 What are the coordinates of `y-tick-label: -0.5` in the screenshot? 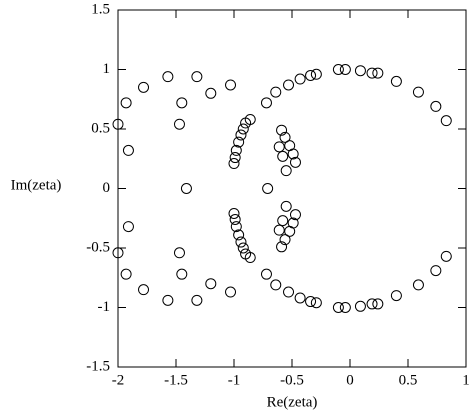 It's located at (98, 247).